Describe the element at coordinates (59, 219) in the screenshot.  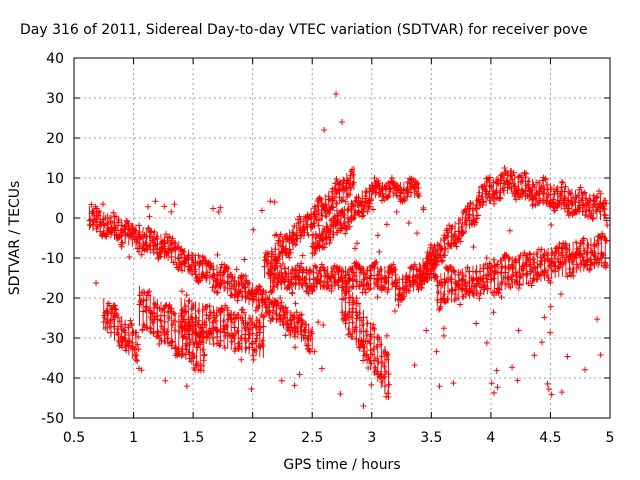
I see `y-tick-label: 0` at that location.